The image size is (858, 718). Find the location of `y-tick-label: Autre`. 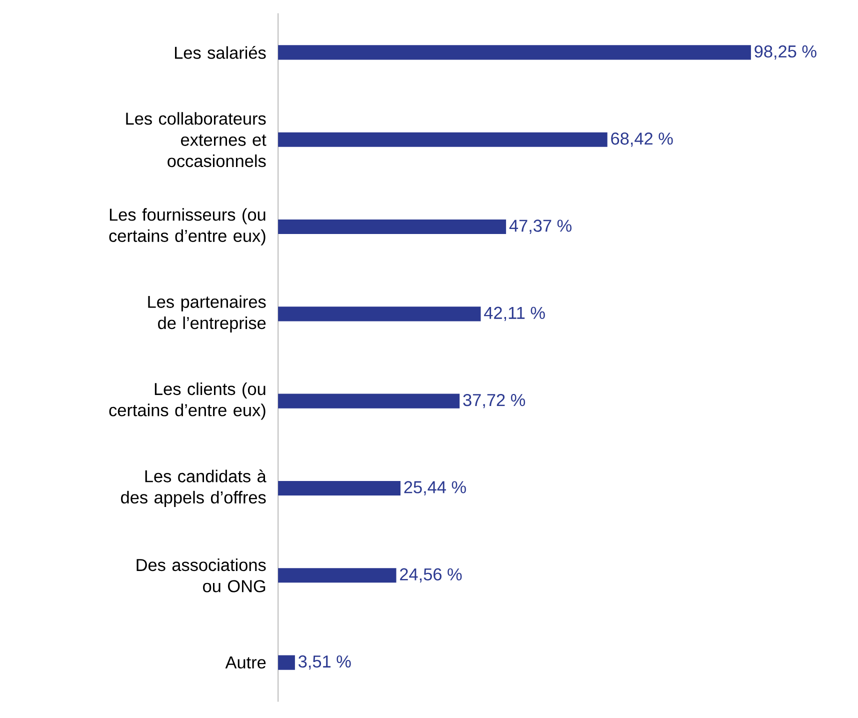

y-tick-label: Autre is located at coordinates (245, 662).